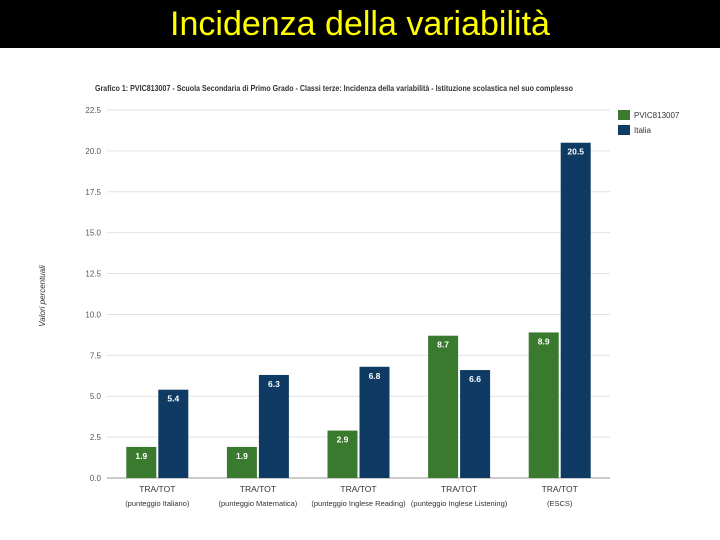 Image resolution: width=720 pixels, height=540 pixels. Describe the element at coordinates (358, 503) in the screenshot. I see `x-category-sublabel: (punteggio Inglese Reading)` at that location.